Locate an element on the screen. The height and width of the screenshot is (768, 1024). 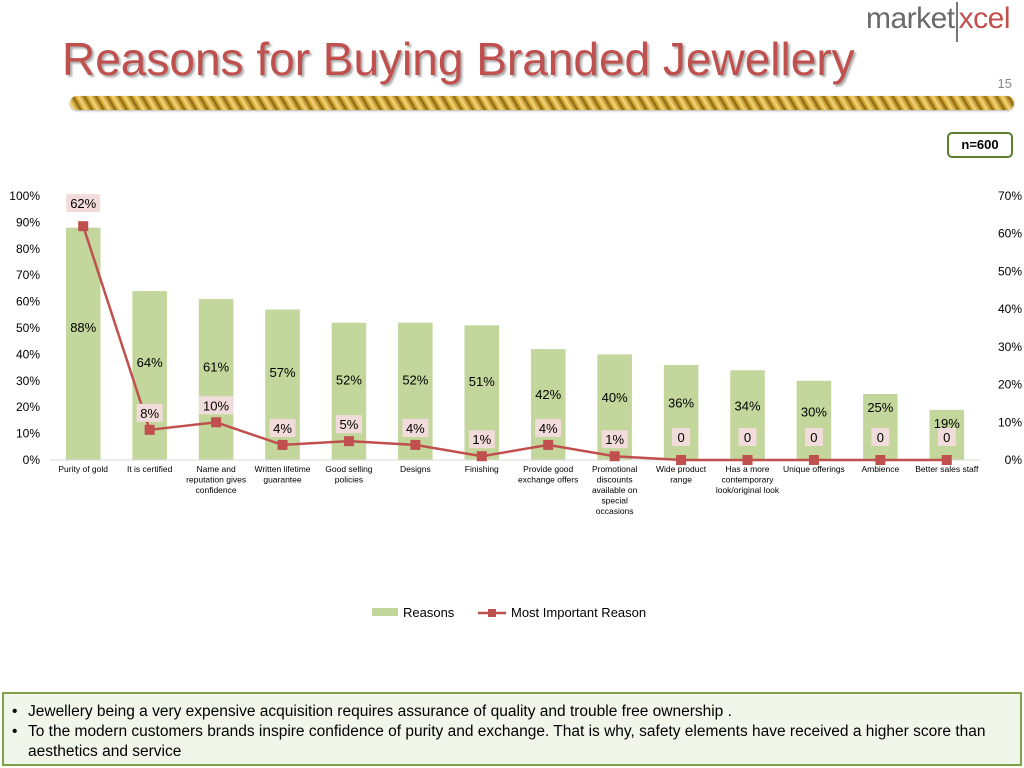
bar-value-label: 52% is located at coordinates (349, 379).